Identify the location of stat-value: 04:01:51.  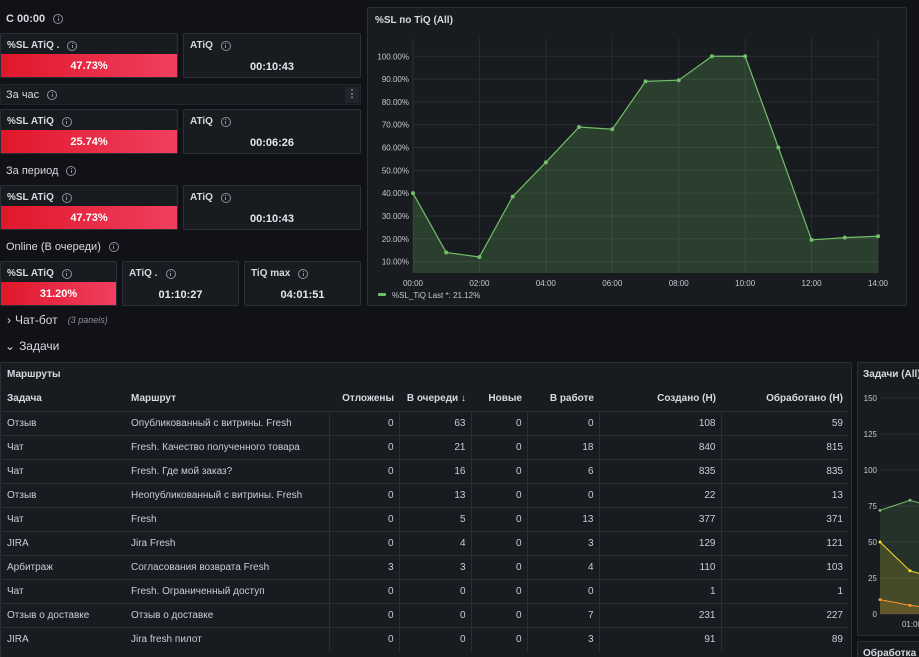
(302, 295).